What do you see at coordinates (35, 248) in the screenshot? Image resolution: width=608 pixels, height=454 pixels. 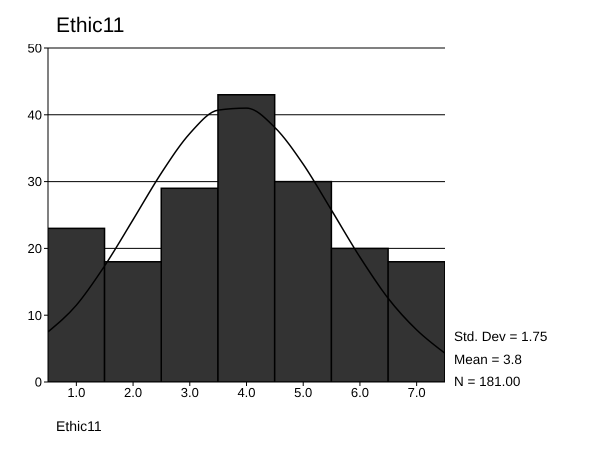 I see `y-tick-label: 20` at bounding box center [35, 248].